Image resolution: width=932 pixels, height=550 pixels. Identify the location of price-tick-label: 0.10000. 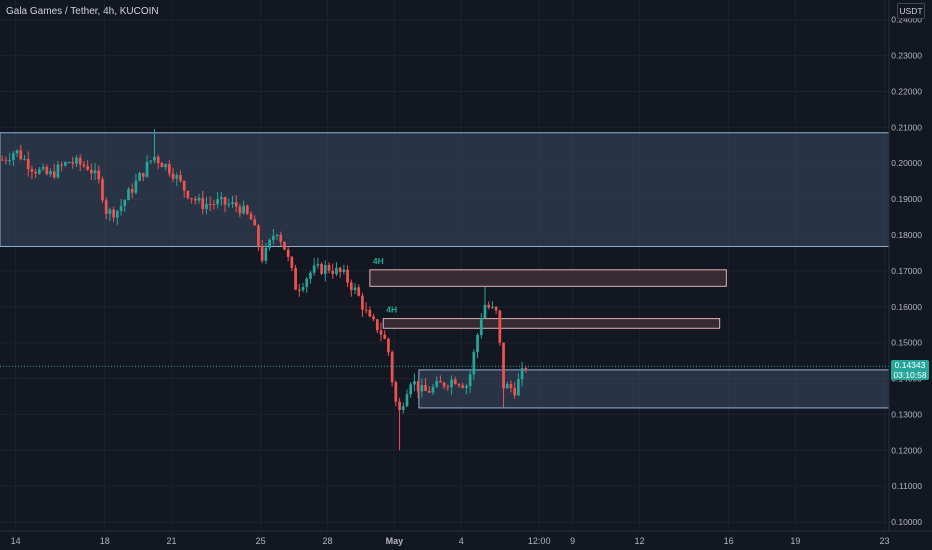
(906, 522).